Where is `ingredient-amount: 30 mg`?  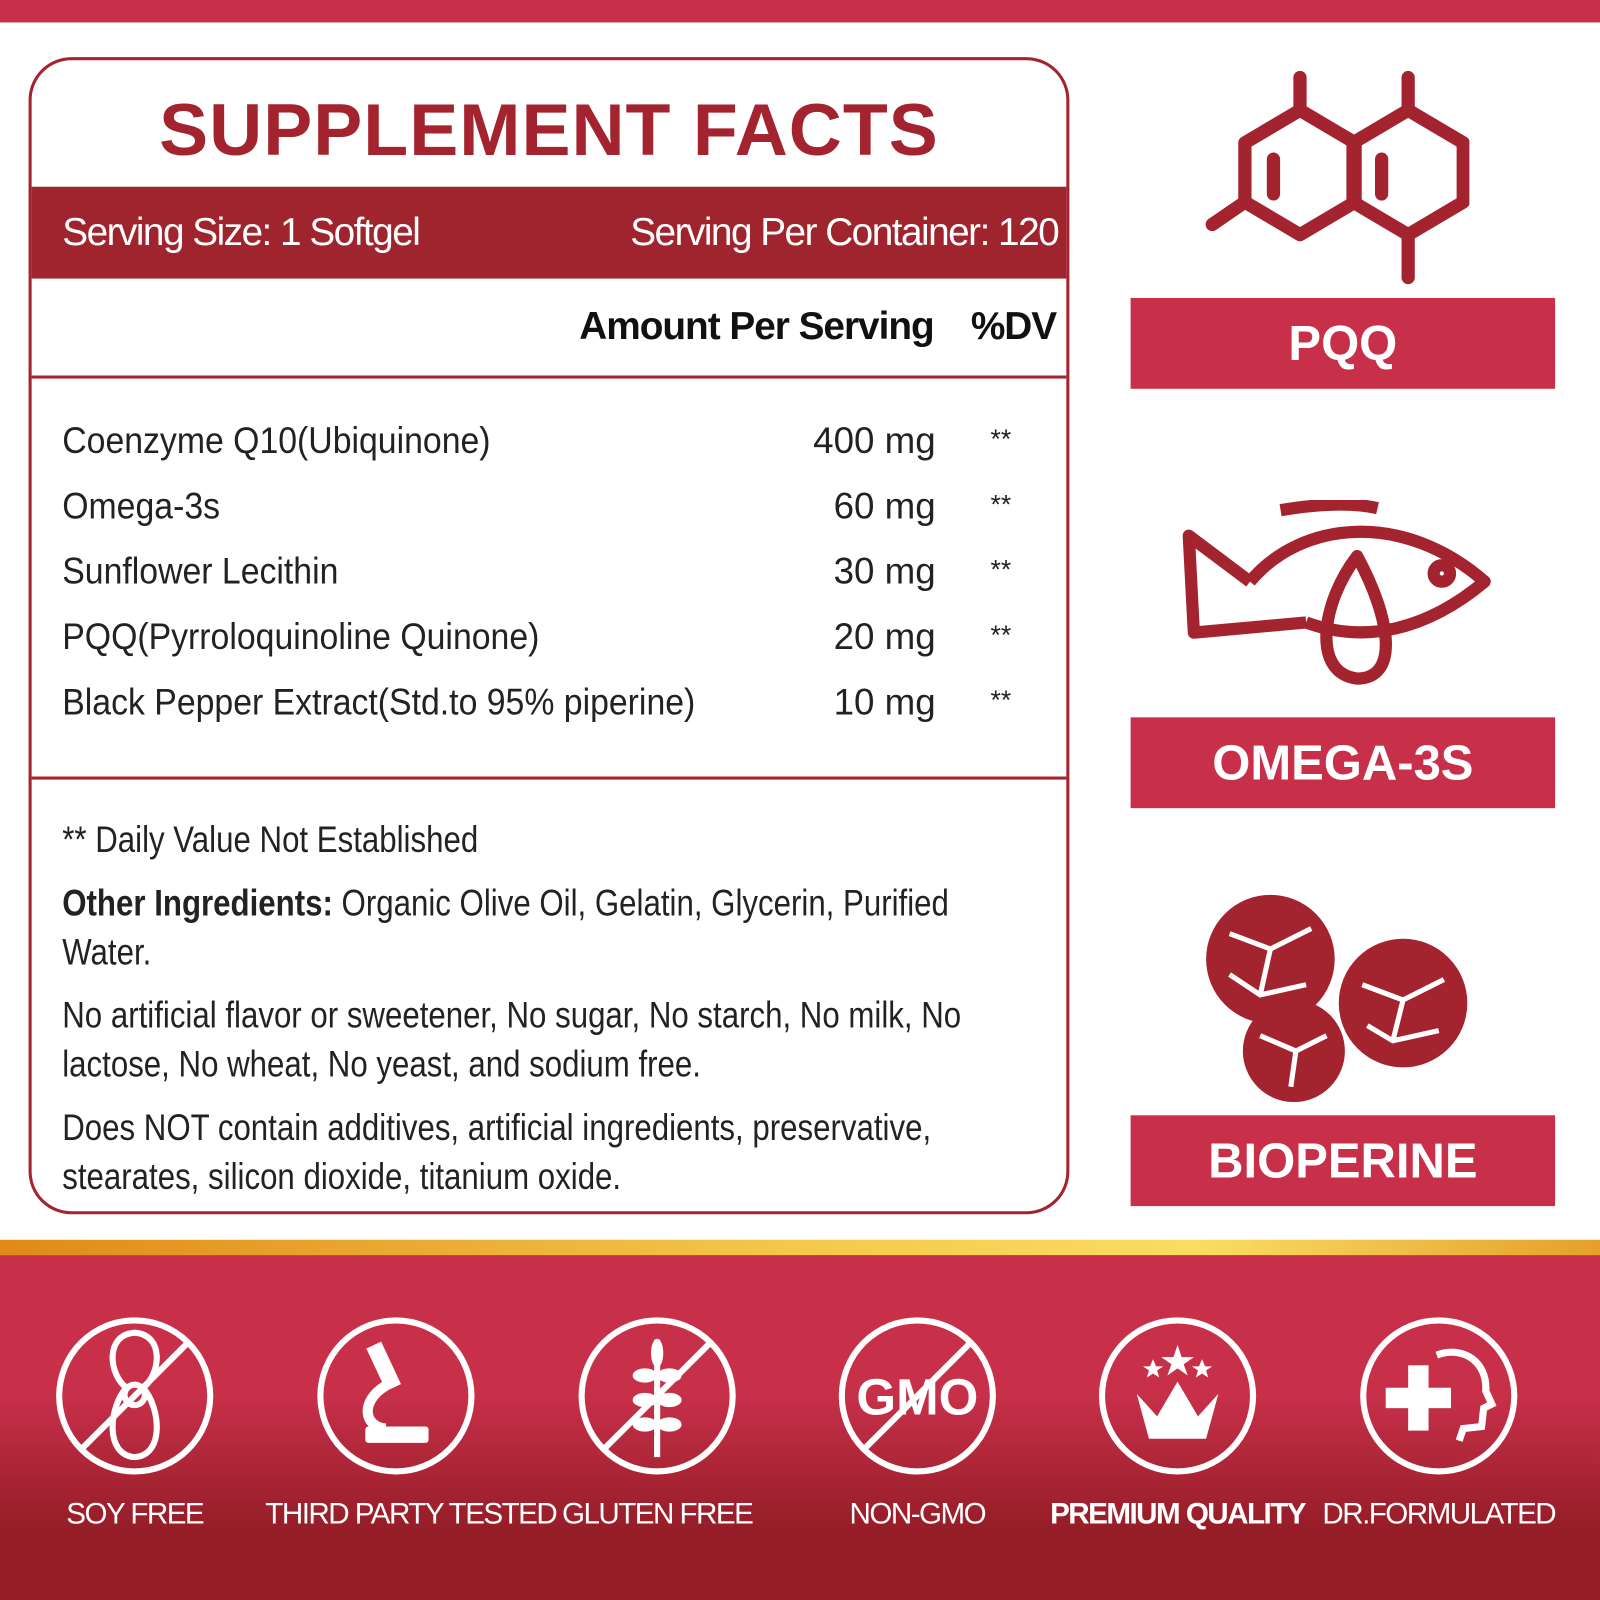 ingredient-amount: 30 mg is located at coordinates (884, 570).